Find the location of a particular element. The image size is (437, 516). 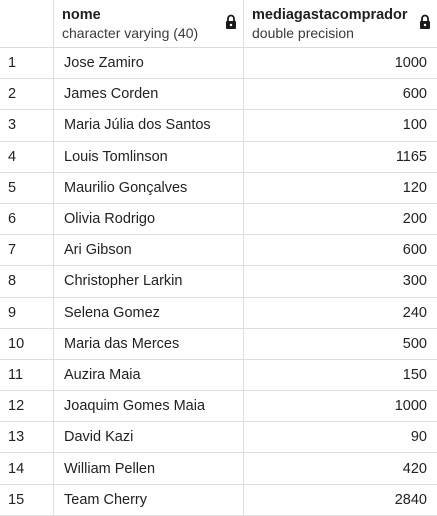

table-row: 10 Maria das Merces 500 is located at coordinates (218, 344).